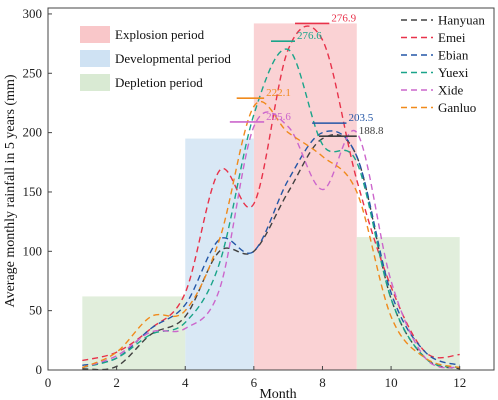  Describe the element at coordinates (95, 82) in the screenshot. I see `period-legend-swatch-depletion-period` at that location.